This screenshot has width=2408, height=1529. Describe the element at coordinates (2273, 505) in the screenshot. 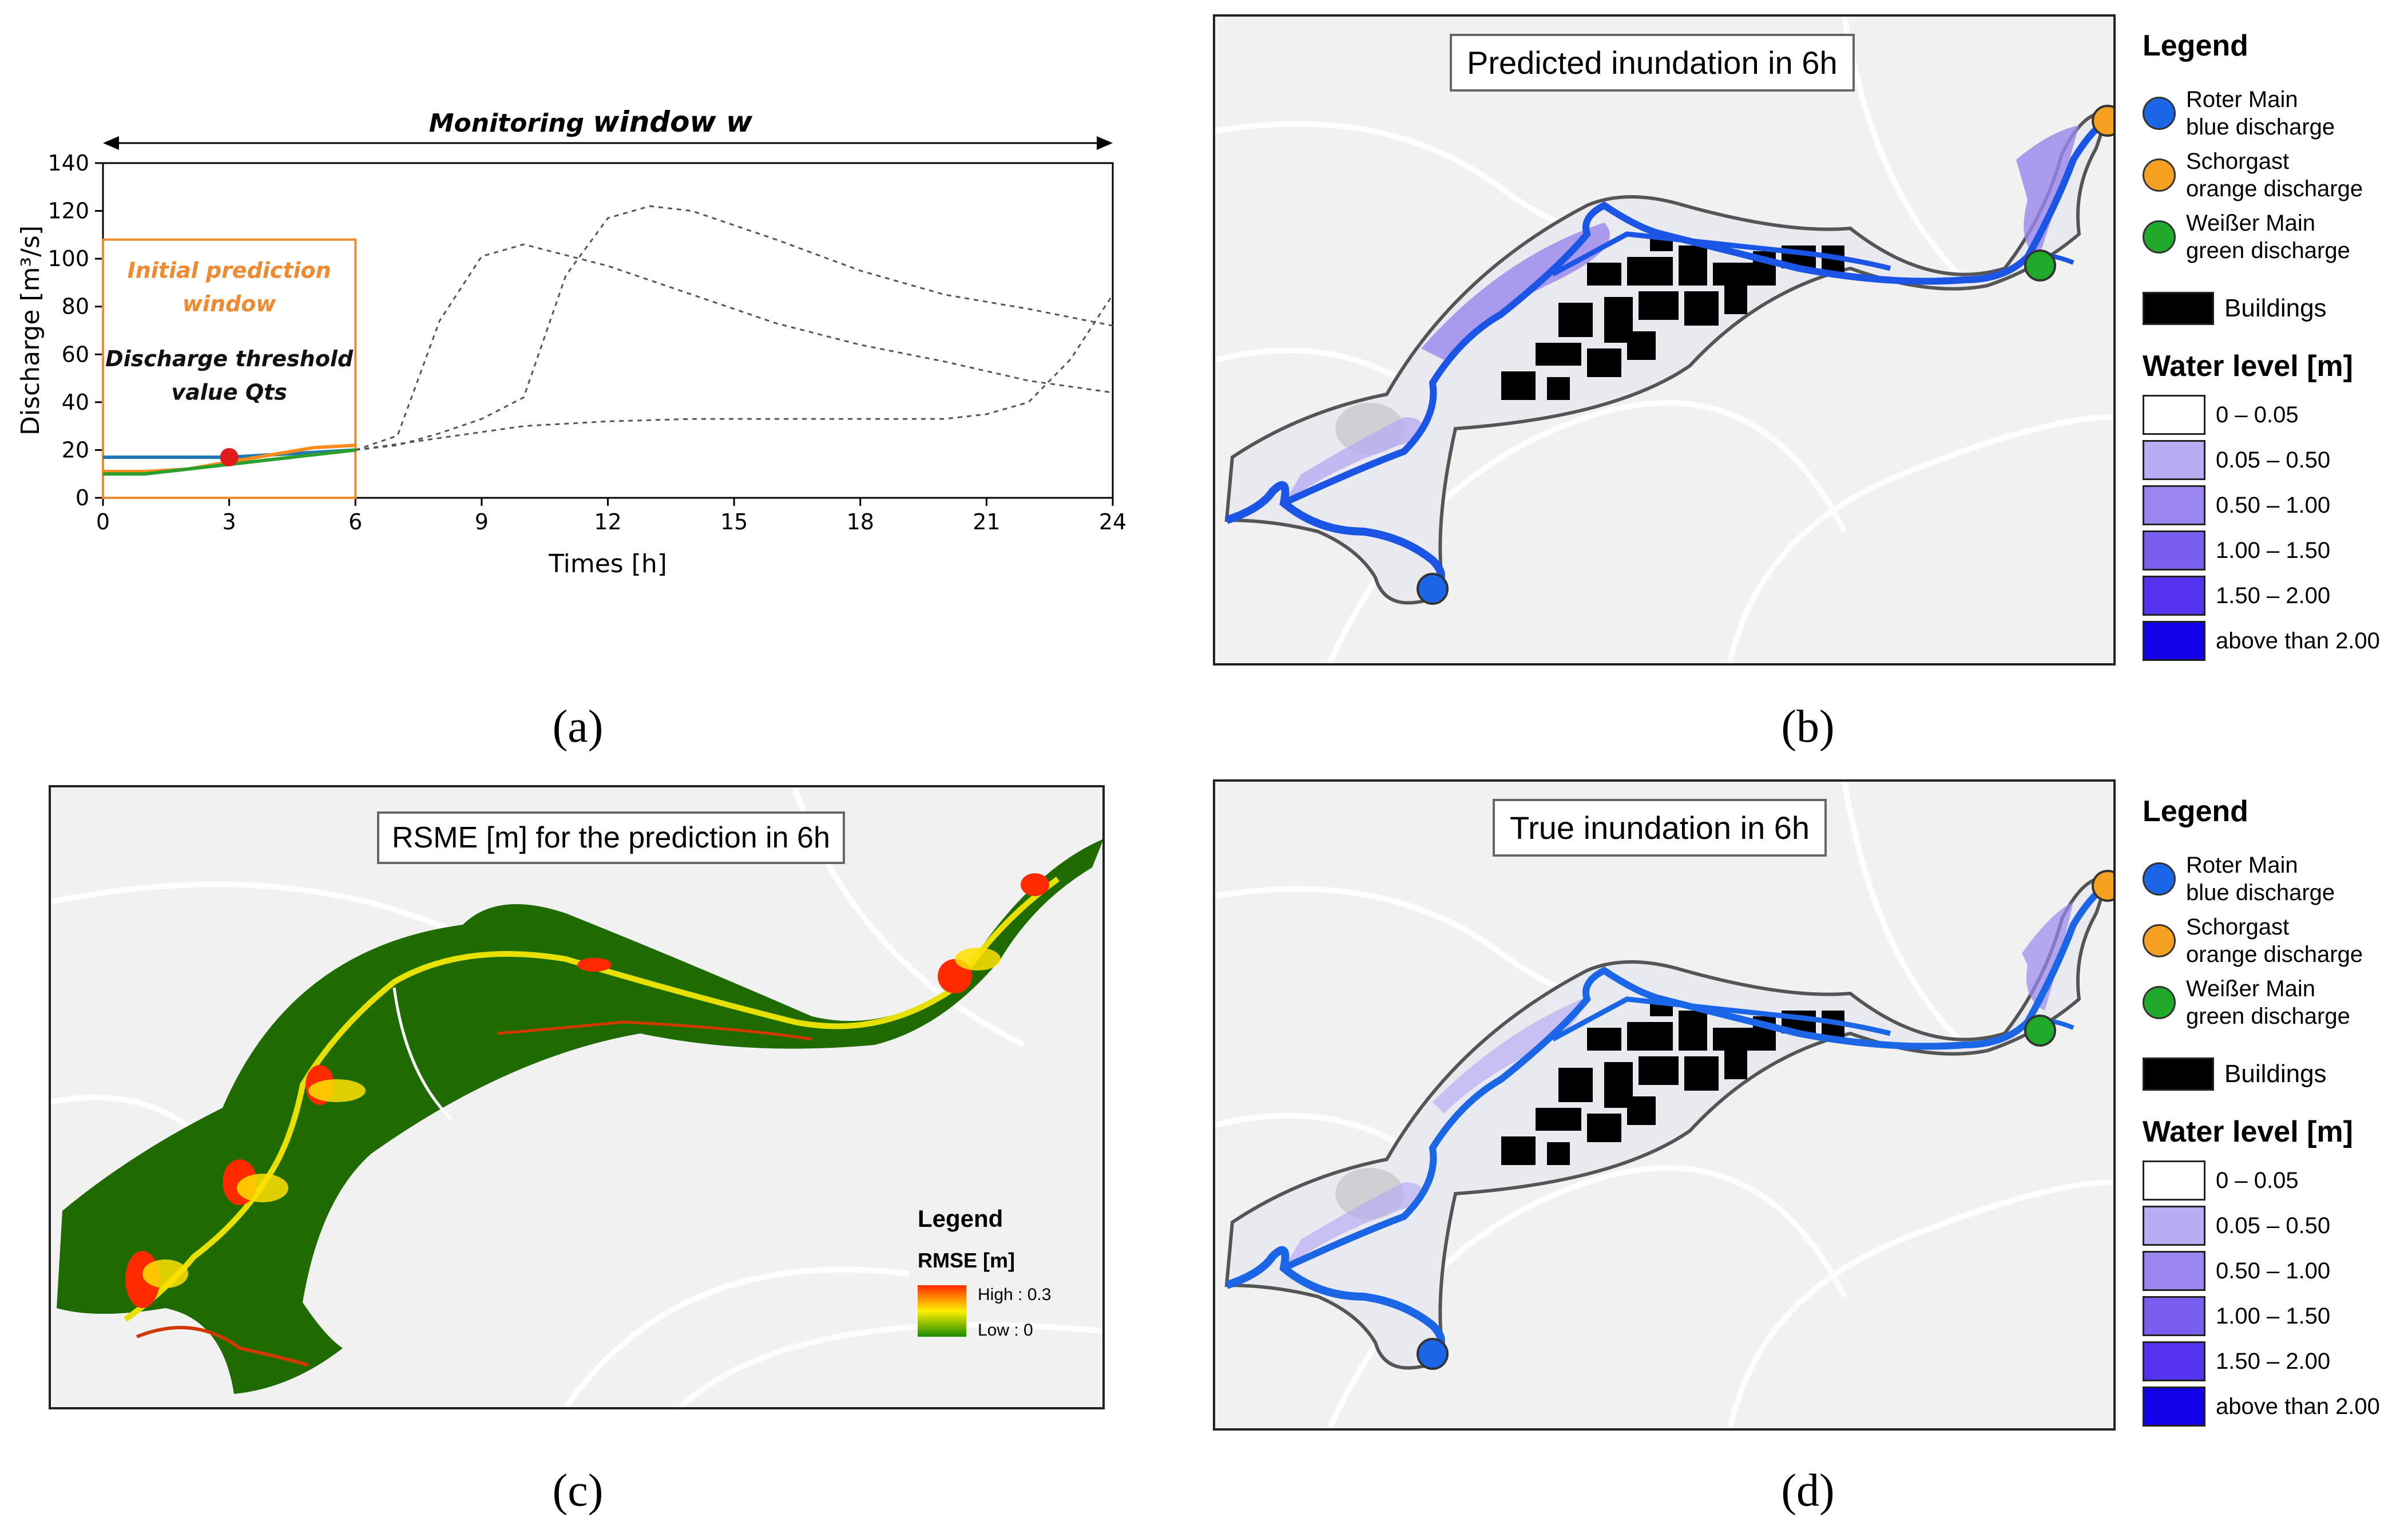

I see `map-b-water-label: 0.50 – 1.00` at that location.